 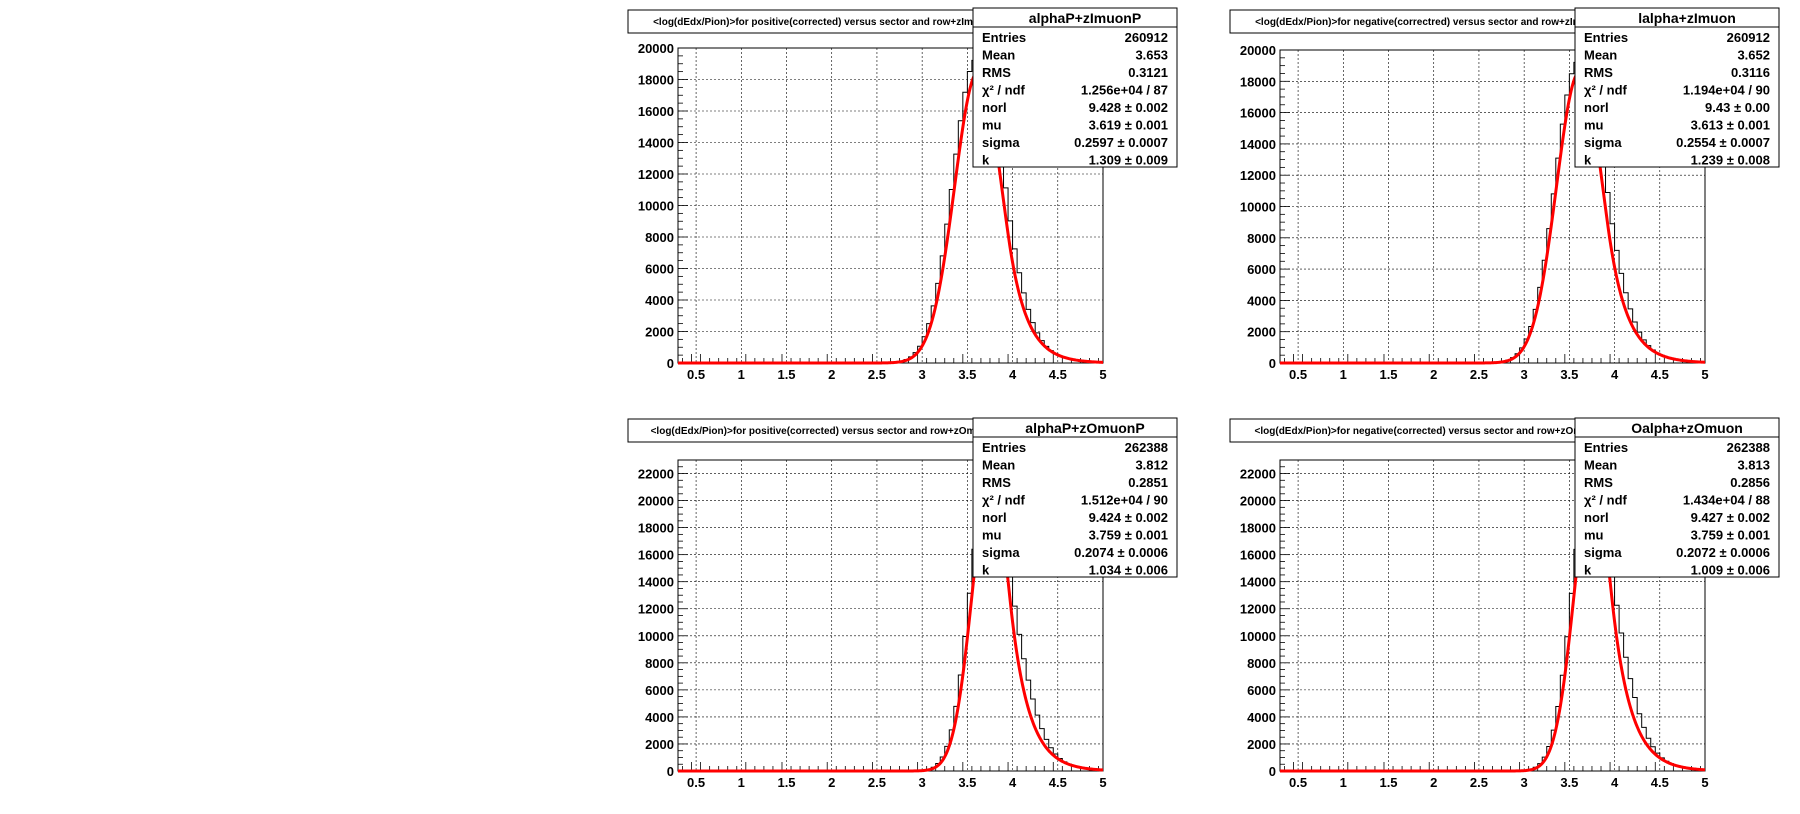 What do you see at coordinates (1121, 142) in the screenshot?
I see `stats-value: 0.2597 ± 0.0007` at bounding box center [1121, 142].